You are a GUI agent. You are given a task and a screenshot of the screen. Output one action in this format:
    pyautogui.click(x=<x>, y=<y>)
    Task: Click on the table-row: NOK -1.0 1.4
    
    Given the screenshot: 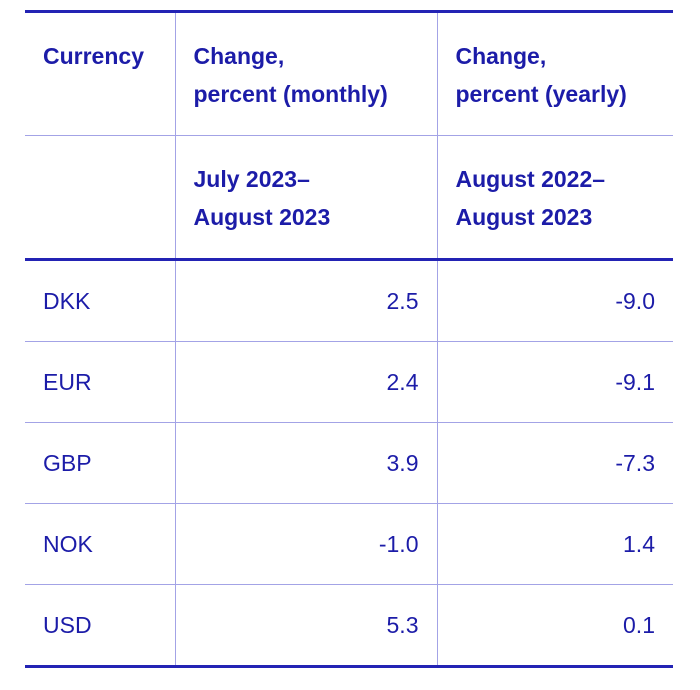 What is the action you would take?
    pyautogui.click(x=349, y=544)
    